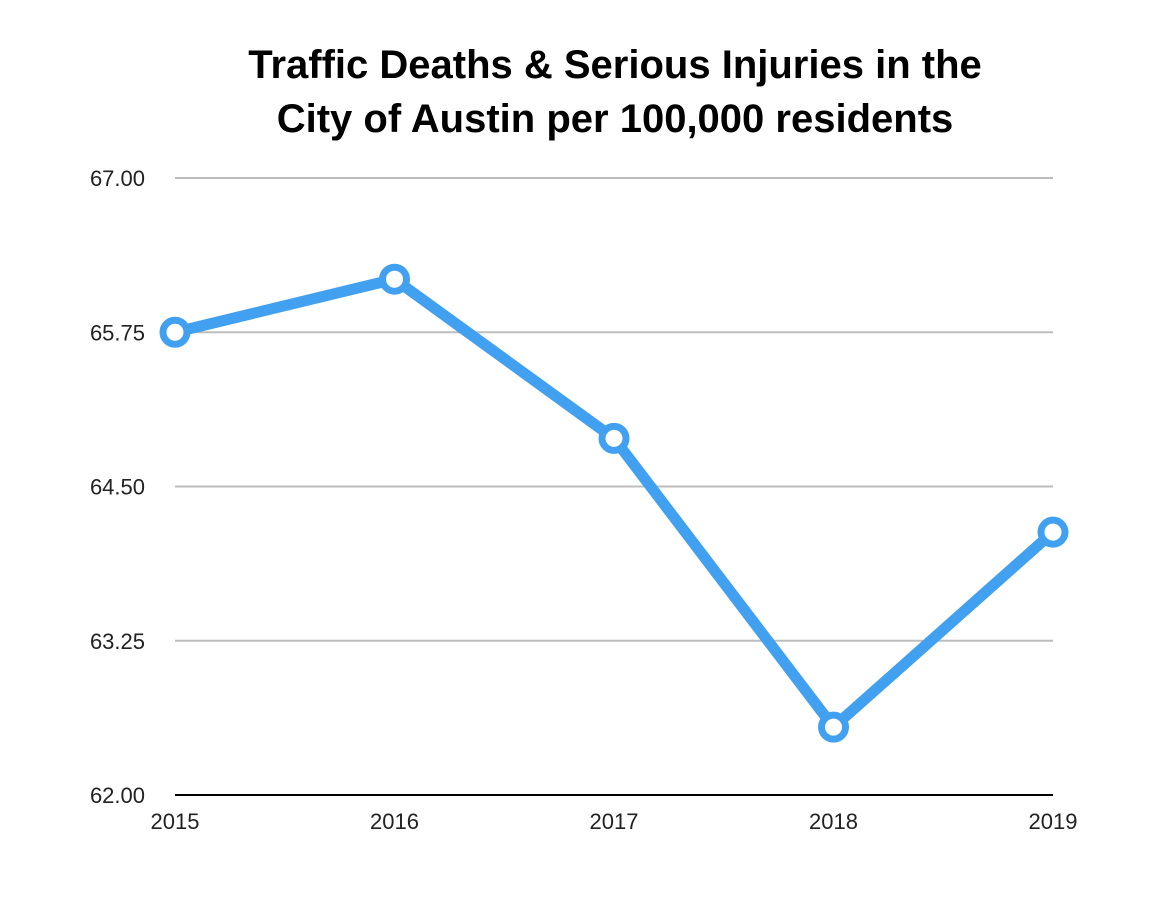 The height and width of the screenshot is (898, 1150). I want to click on x-tick-label: 2015, so click(175, 821).